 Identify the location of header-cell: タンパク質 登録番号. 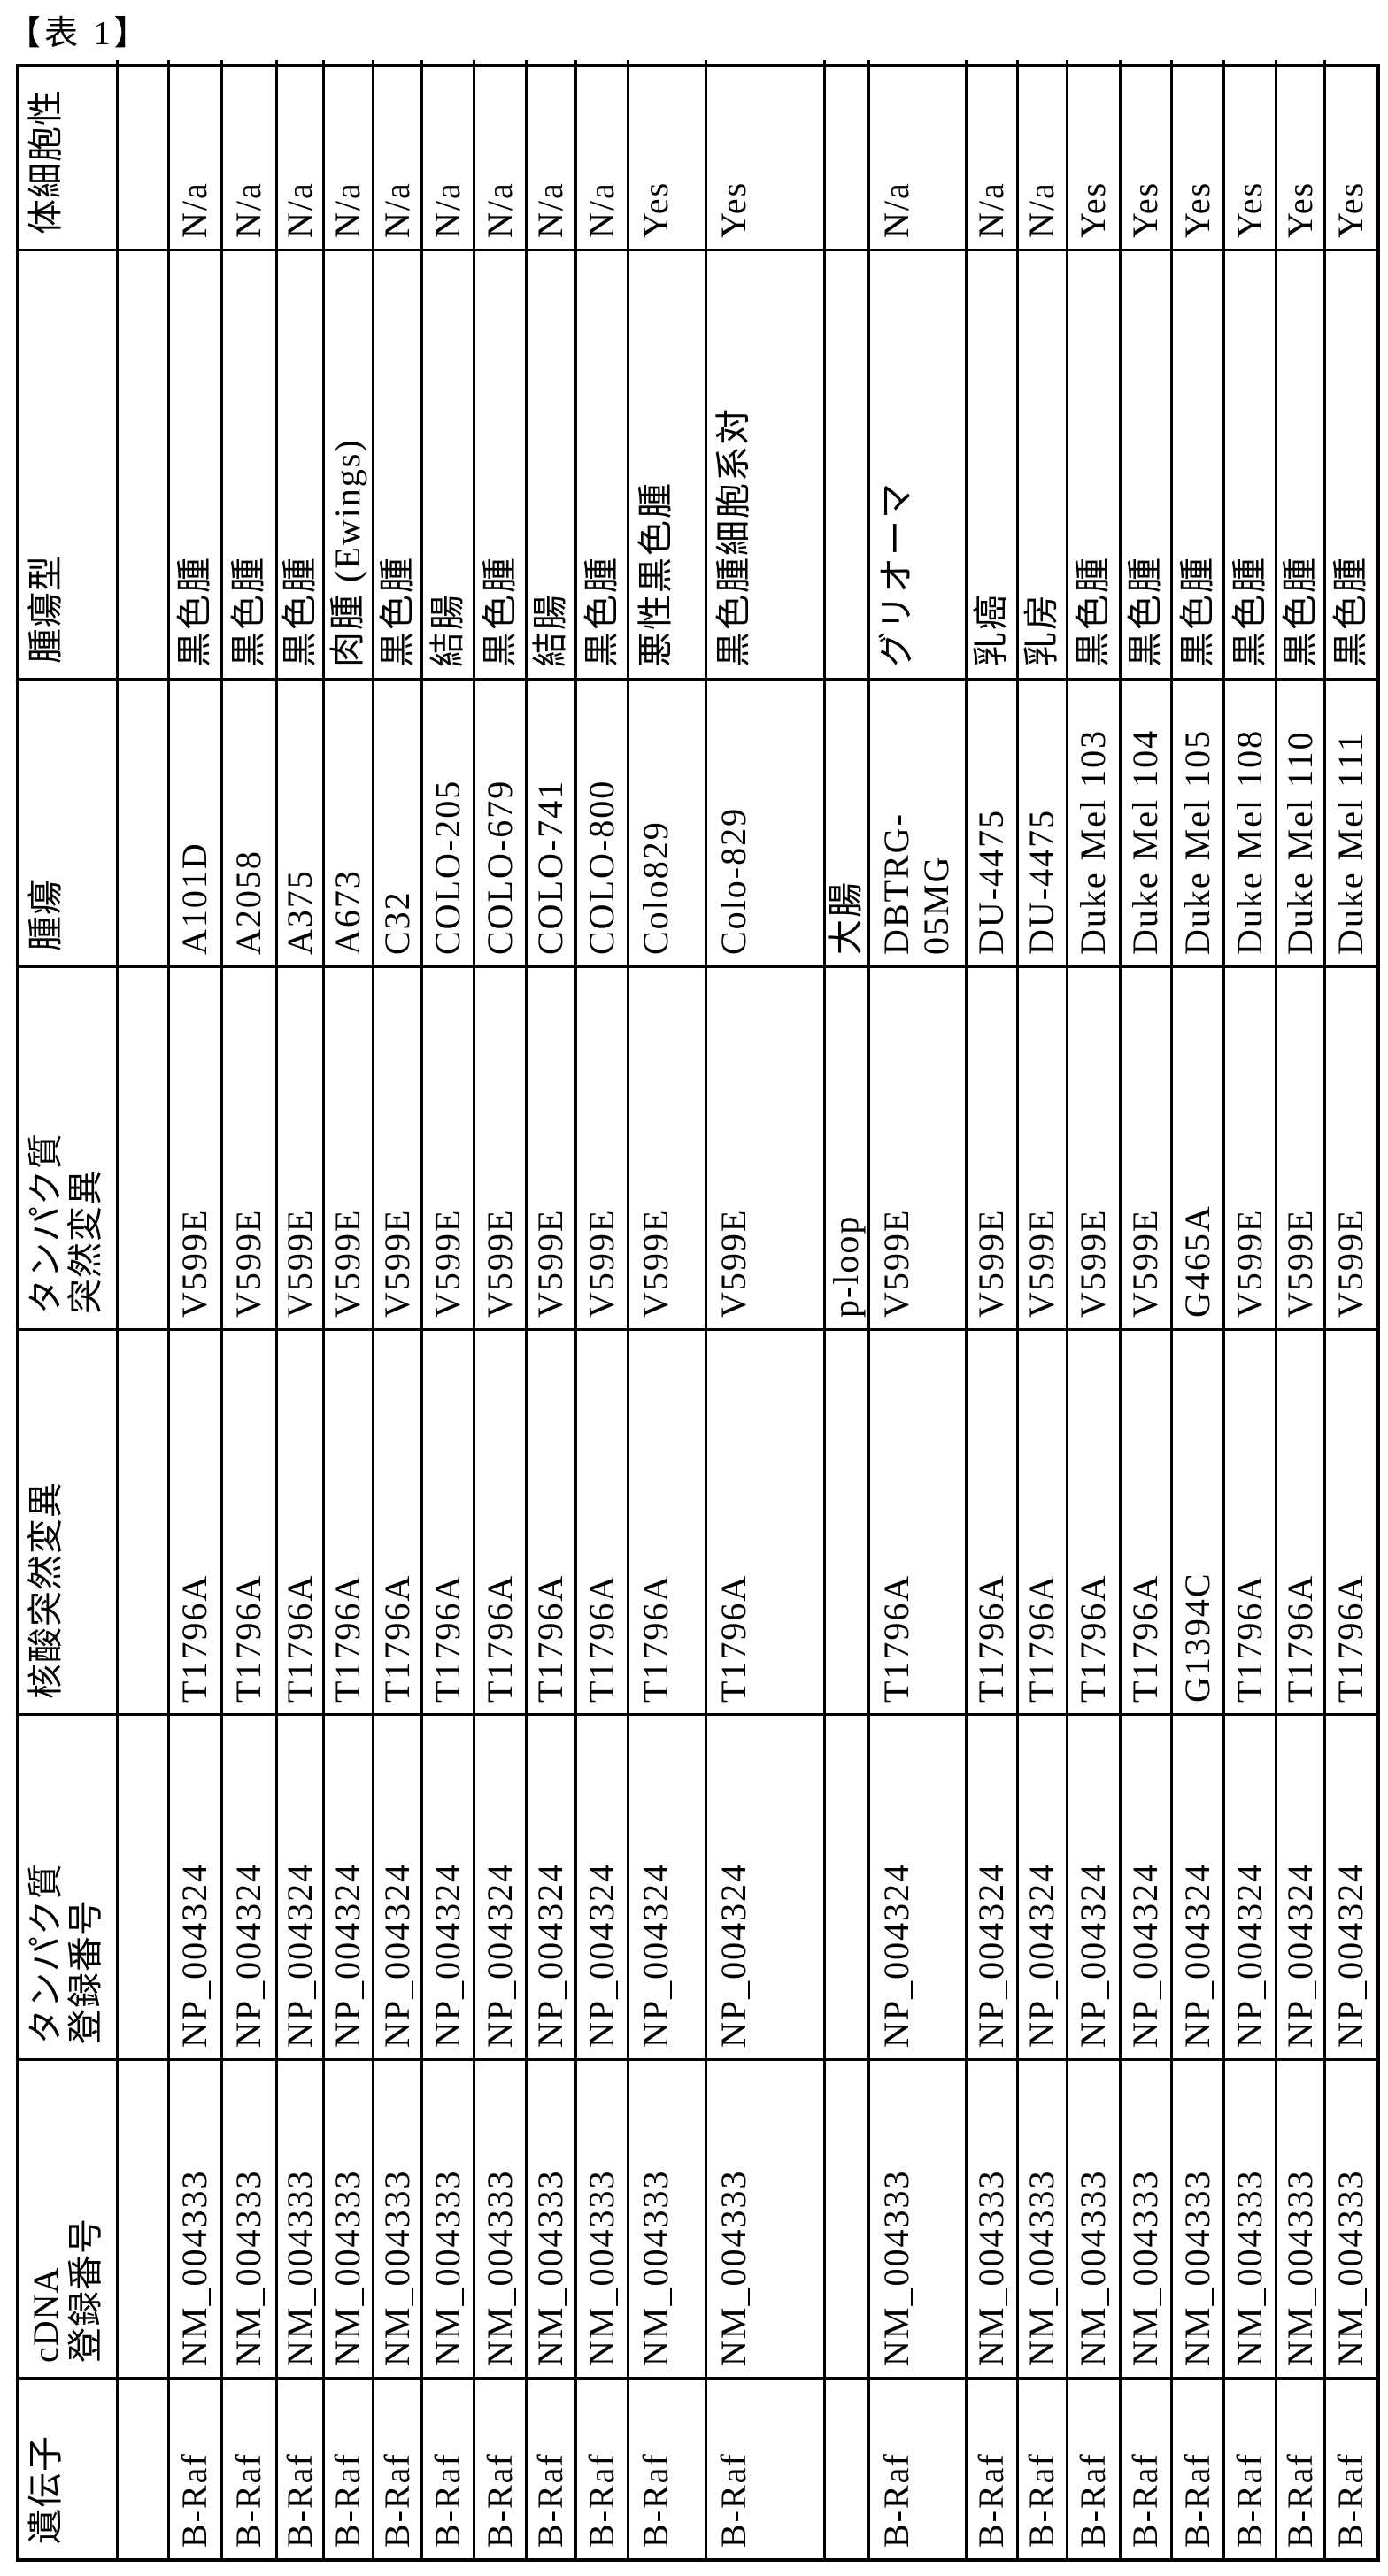
(69, 1885).